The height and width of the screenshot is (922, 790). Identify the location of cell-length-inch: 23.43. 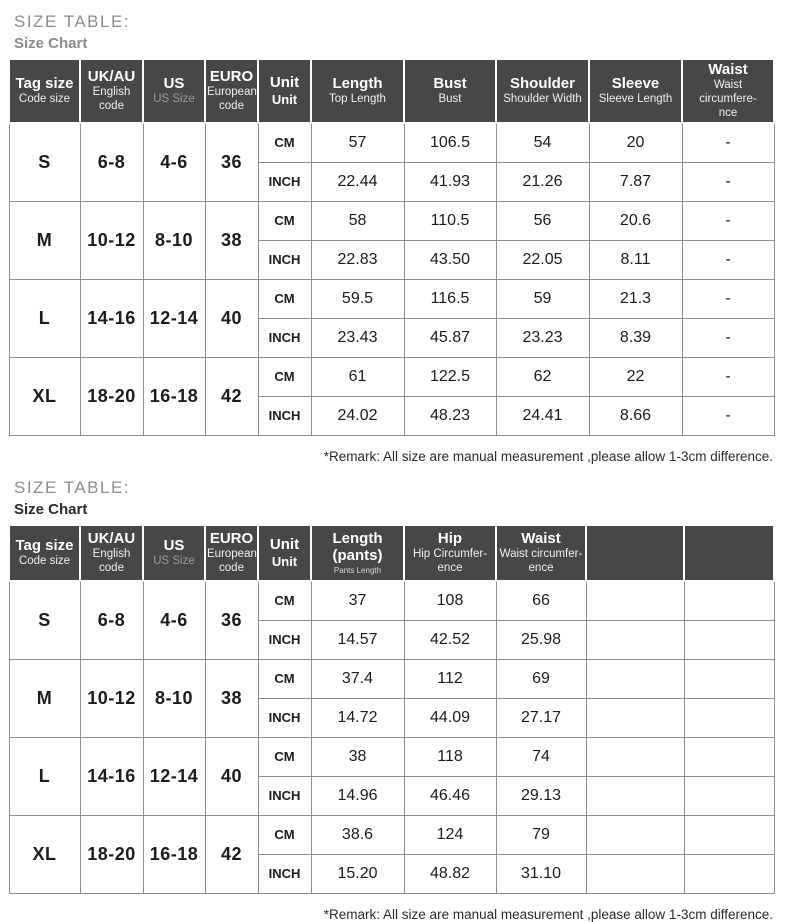
(357, 337).